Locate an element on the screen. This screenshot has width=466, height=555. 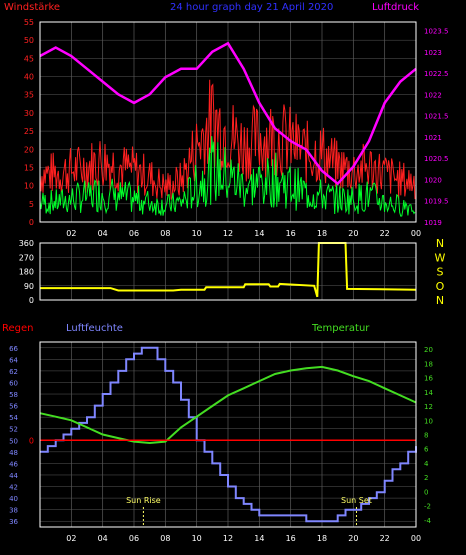
wind-tick-label: 25 is located at coordinates (29, 131).